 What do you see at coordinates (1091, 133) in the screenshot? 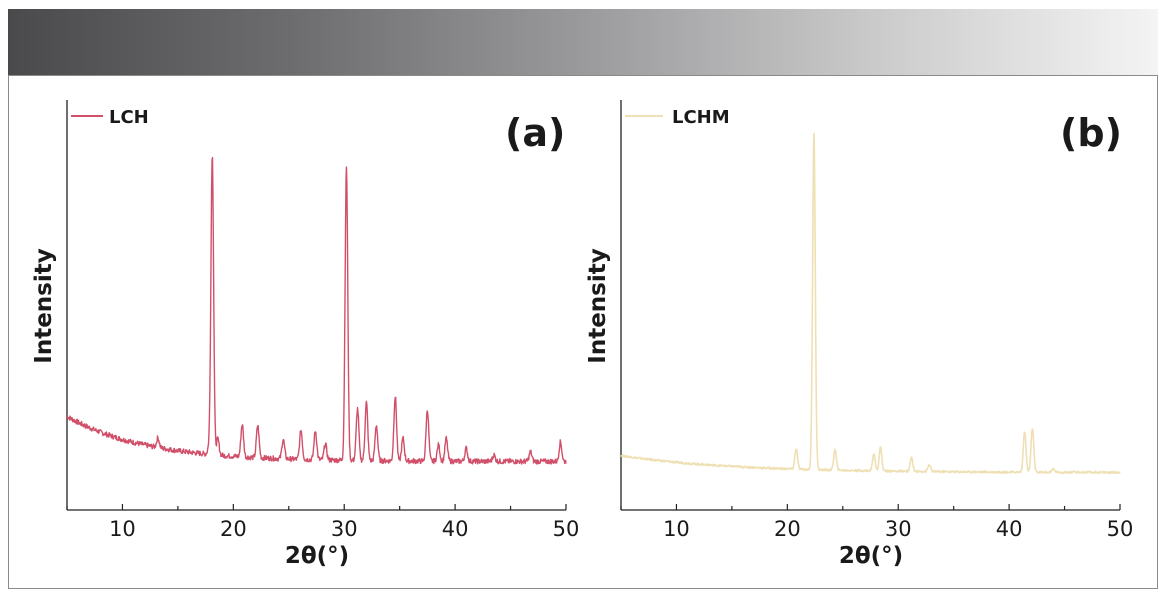
I see `panel-label-b: (b)` at bounding box center [1091, 133].